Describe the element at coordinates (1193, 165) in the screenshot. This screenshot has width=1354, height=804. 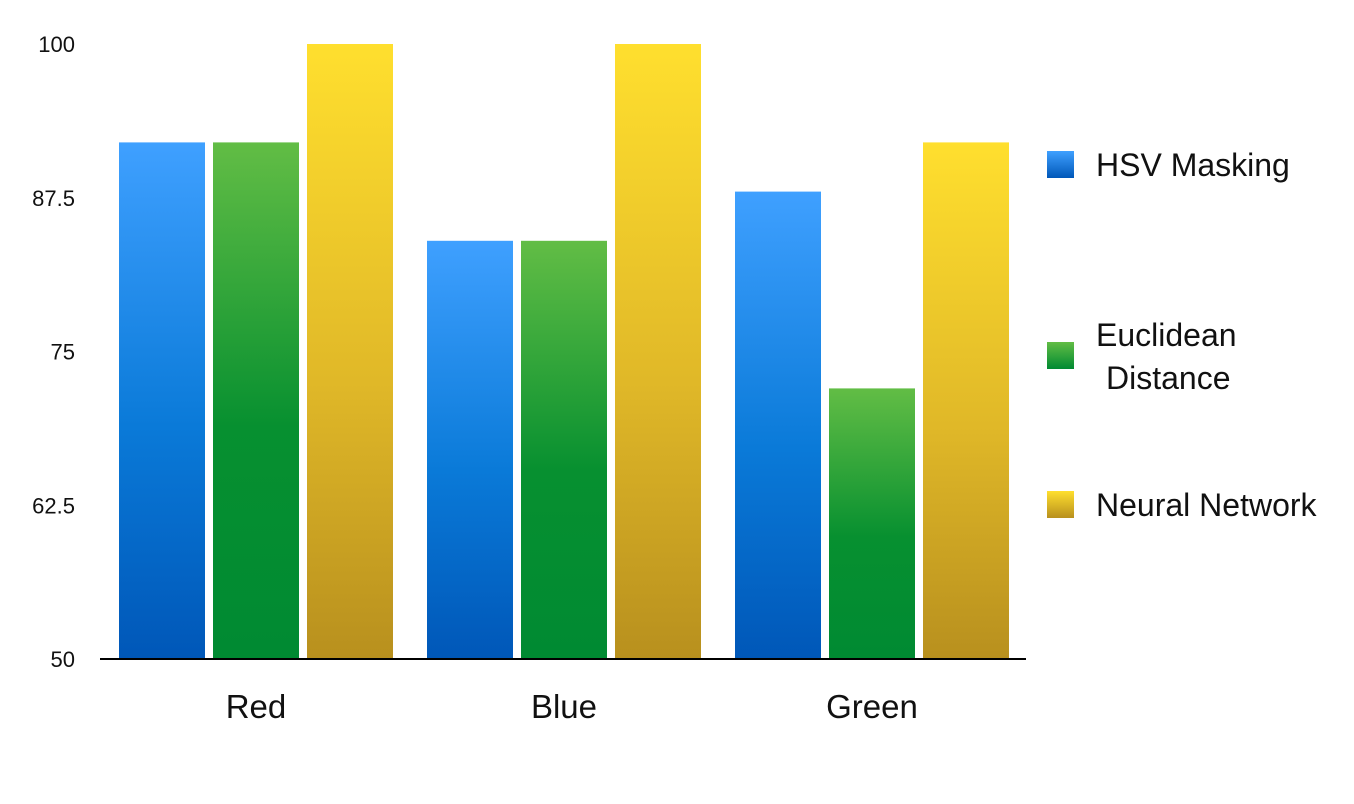
I see `legend-label: HSV Masking` at that location.